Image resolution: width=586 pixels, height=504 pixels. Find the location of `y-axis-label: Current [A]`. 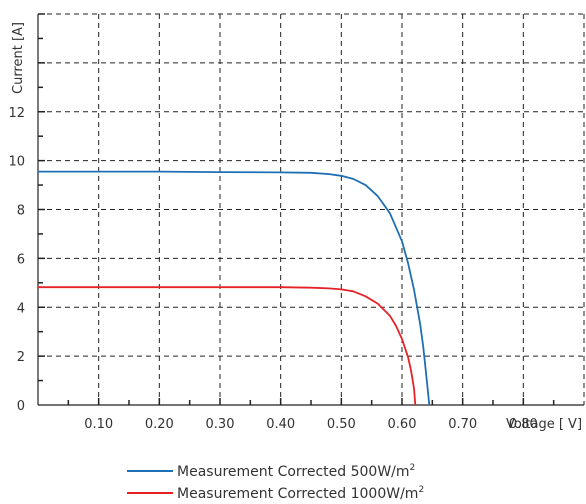

y-axis-label: Current [A] is located at coordinates (18, 58).